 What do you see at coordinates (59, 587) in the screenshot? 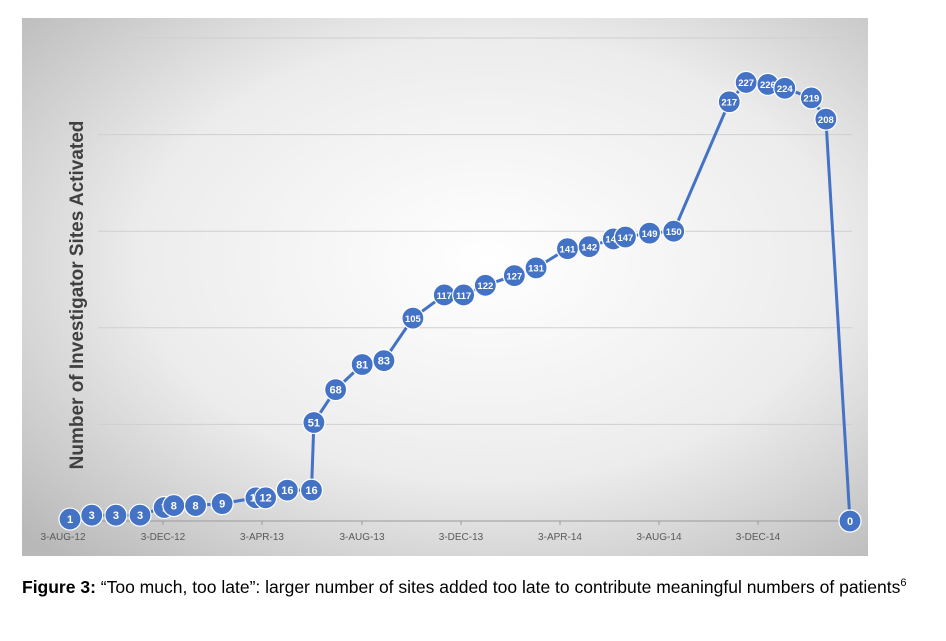
I see `caption-label: Figure 3:` at bounding box center [59, 587].